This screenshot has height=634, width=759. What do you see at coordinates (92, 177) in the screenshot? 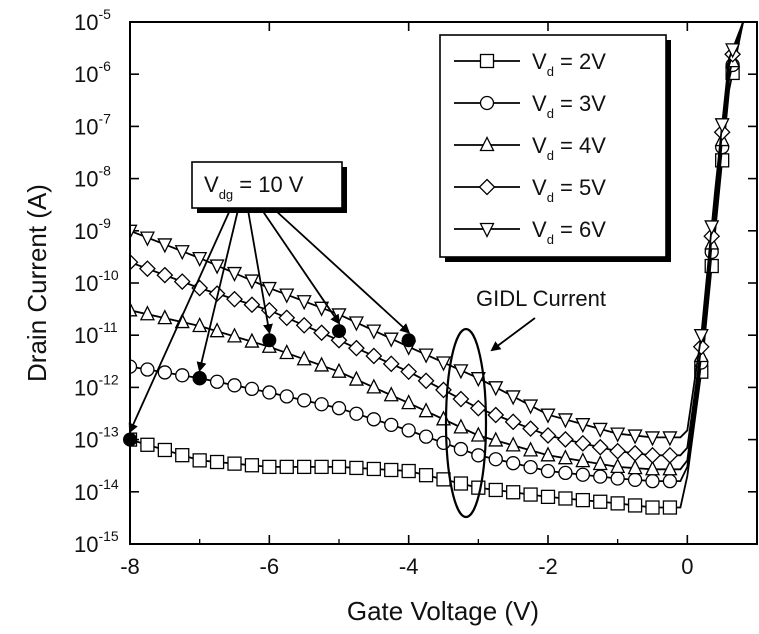
I see `y-tick-label: 10⁻⁸` at bounding box center [92, 177].